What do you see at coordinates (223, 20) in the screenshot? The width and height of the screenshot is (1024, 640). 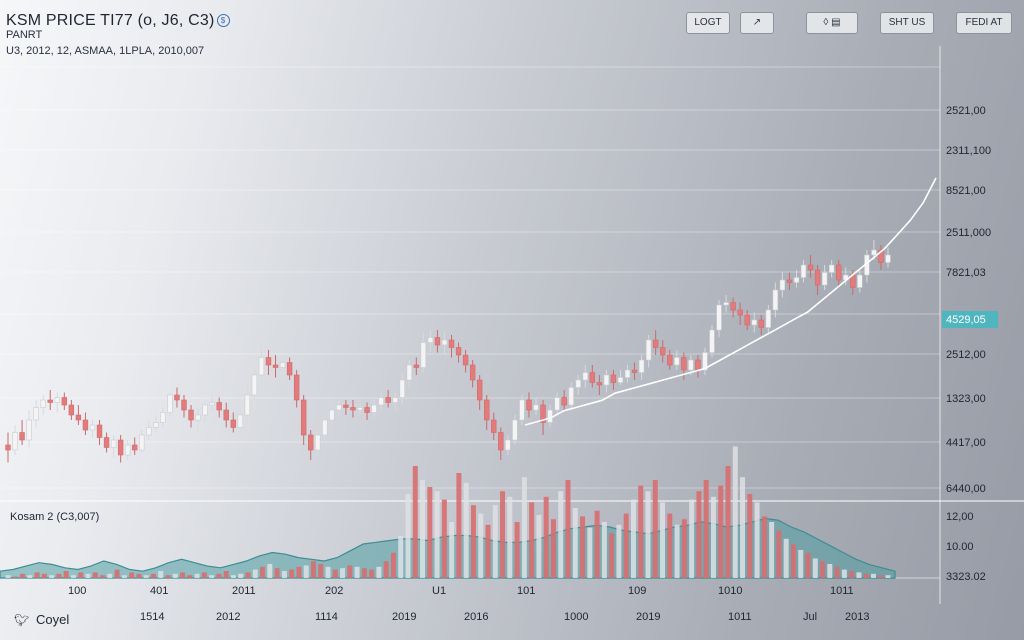 I see `currency-badge-icon: $` at bounding box center [223, 20].